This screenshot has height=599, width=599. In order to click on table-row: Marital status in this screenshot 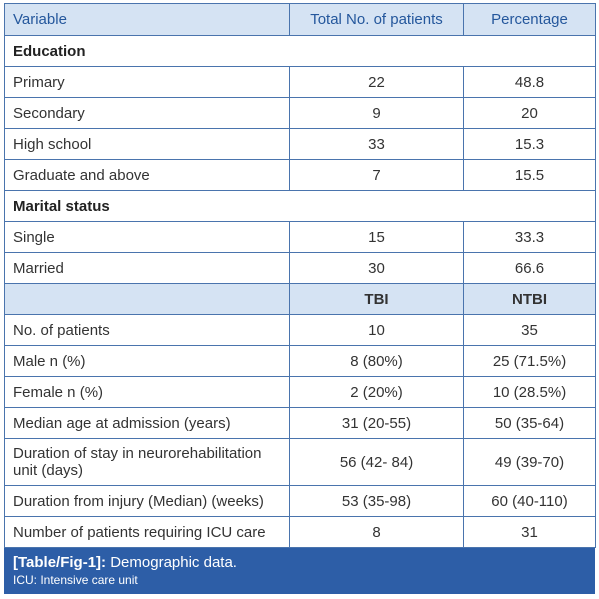, I will do `click(300, 206)`.